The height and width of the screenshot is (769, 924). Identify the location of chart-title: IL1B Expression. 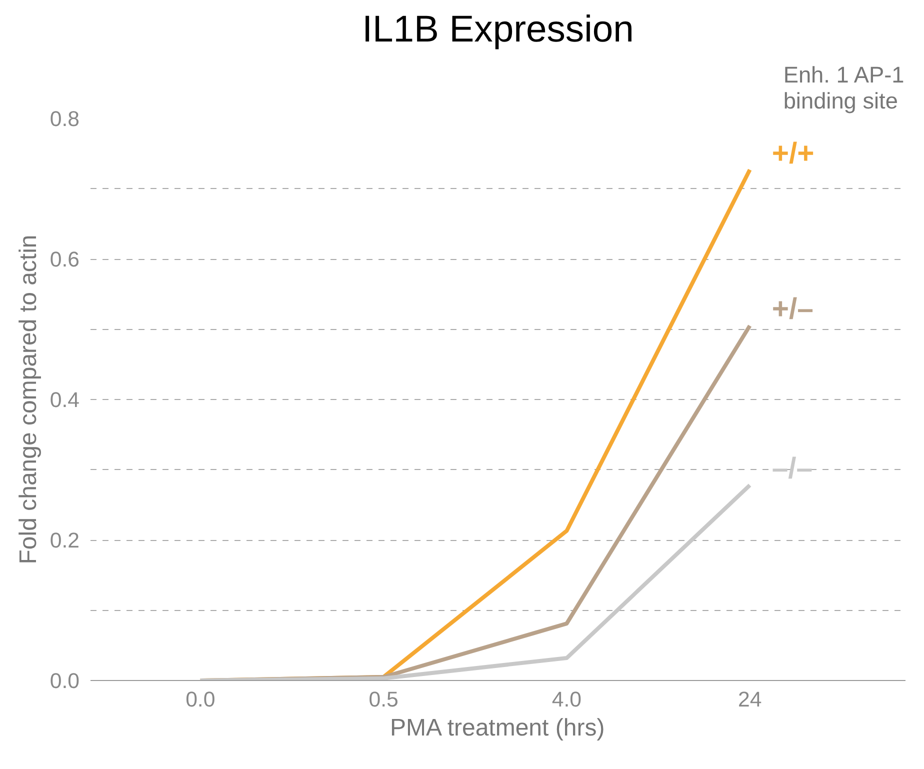
(498, 29).